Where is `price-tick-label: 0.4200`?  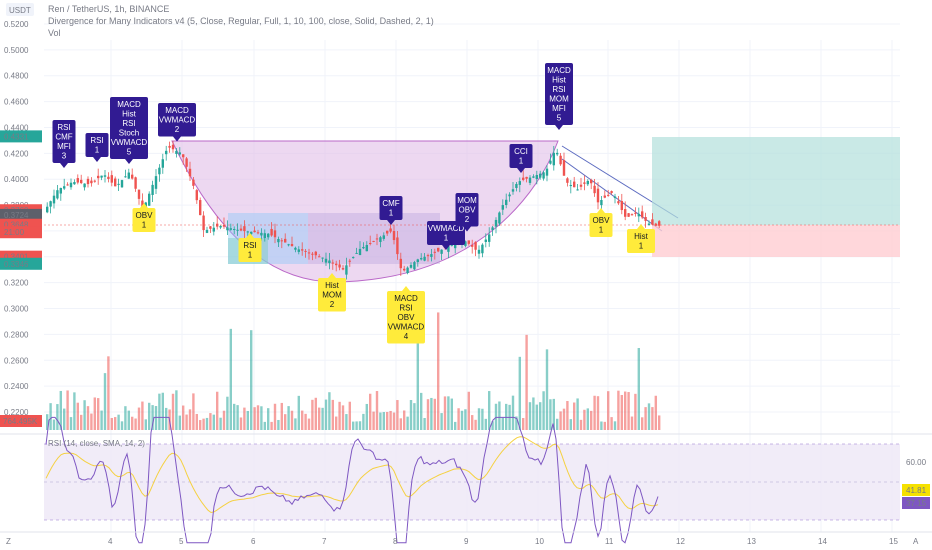 price-tick-label: 0.4200 is located at coordinates (16, 153).